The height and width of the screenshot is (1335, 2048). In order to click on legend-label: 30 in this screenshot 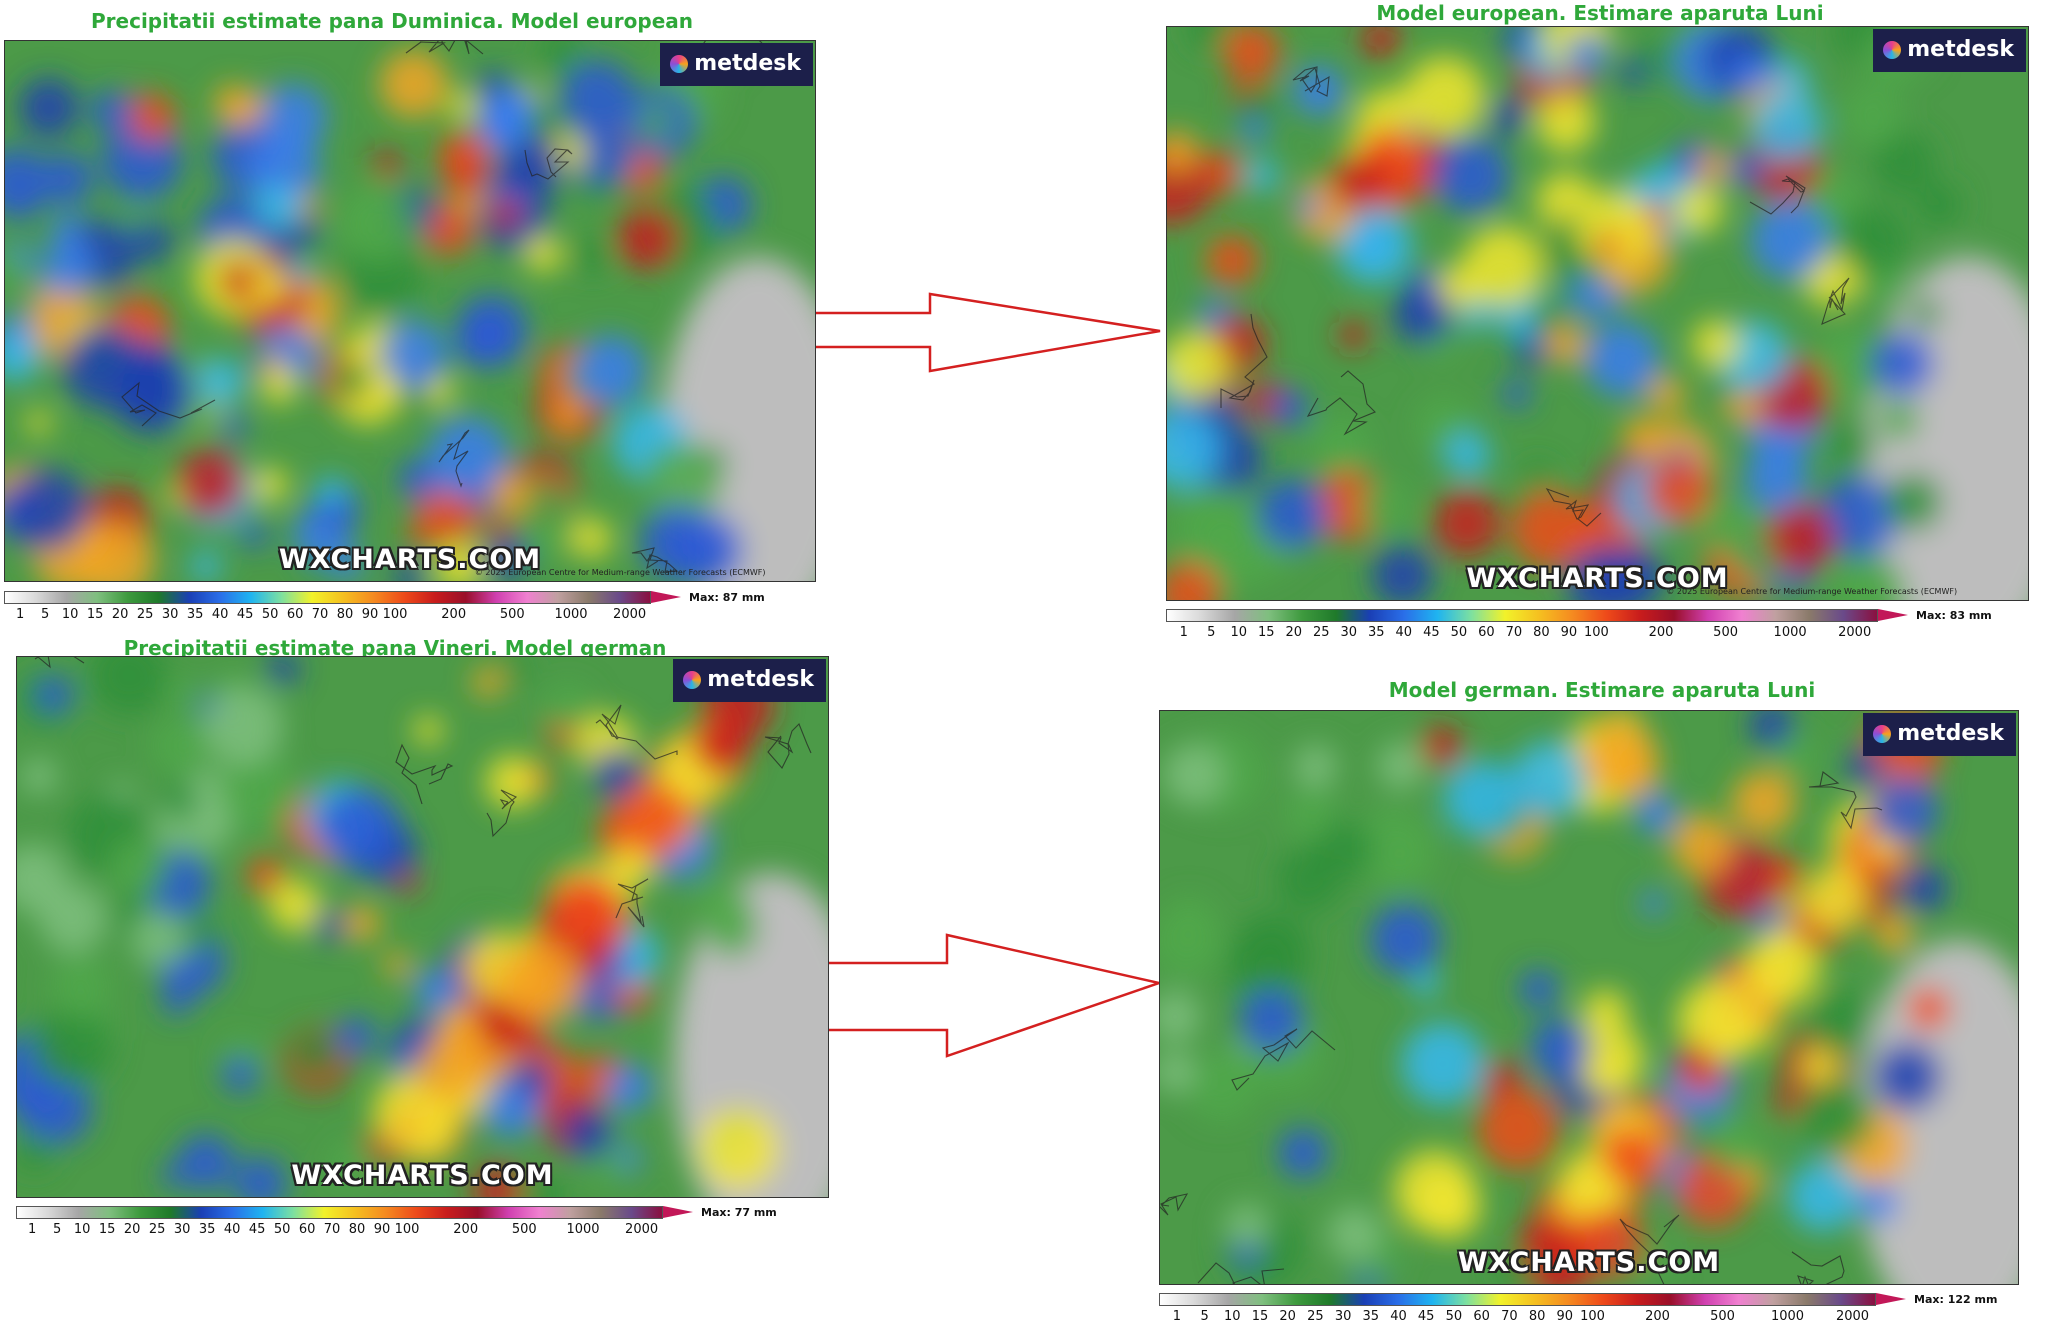, I will do `click(1349, 632)`.